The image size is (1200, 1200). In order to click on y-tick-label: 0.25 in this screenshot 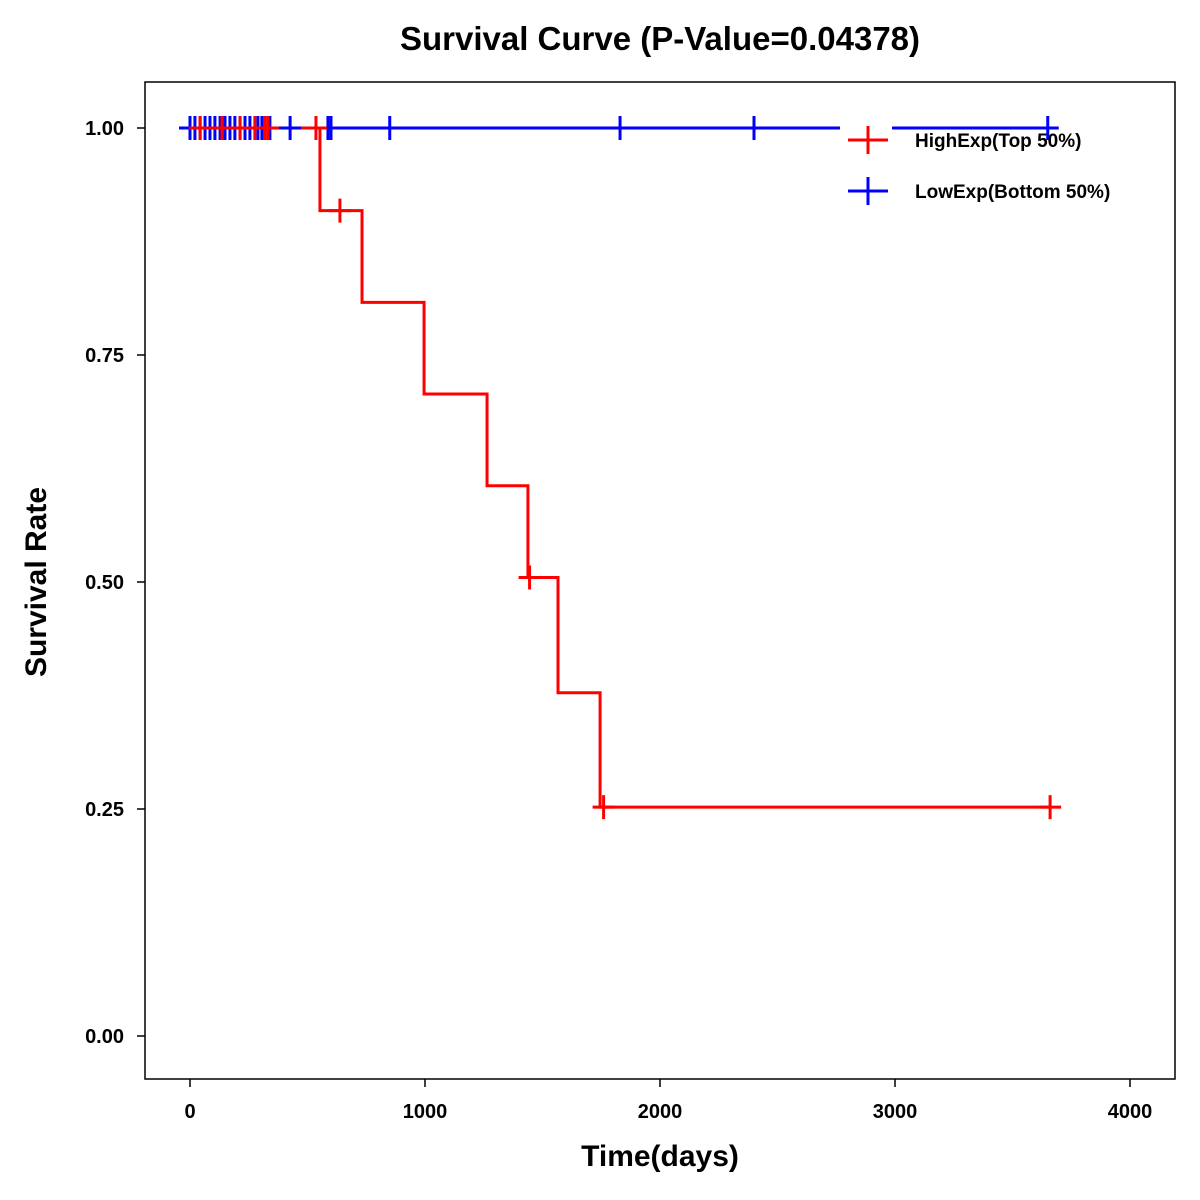, I will do `click(104, 810)`.